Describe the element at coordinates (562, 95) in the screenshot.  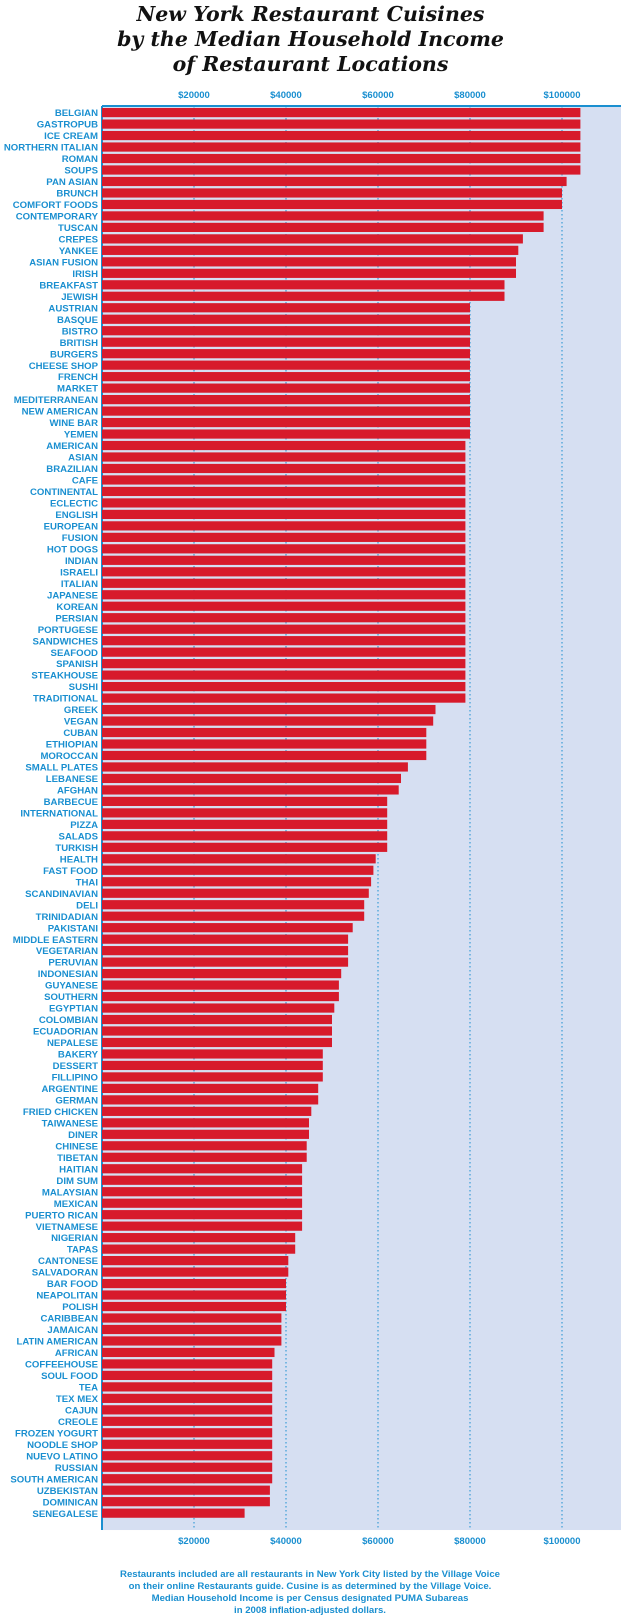
I see `x-tick-label-top-4: $100000` at that location.